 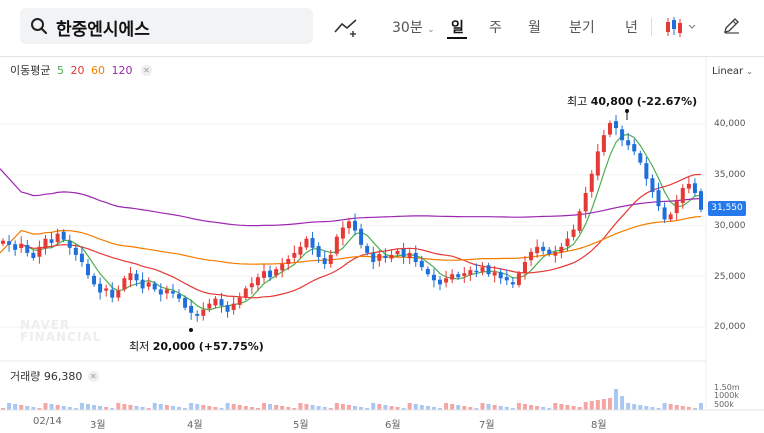 I want to click on volume-legend: 거래량 96,380 ✕, so click(x=54, y=376).